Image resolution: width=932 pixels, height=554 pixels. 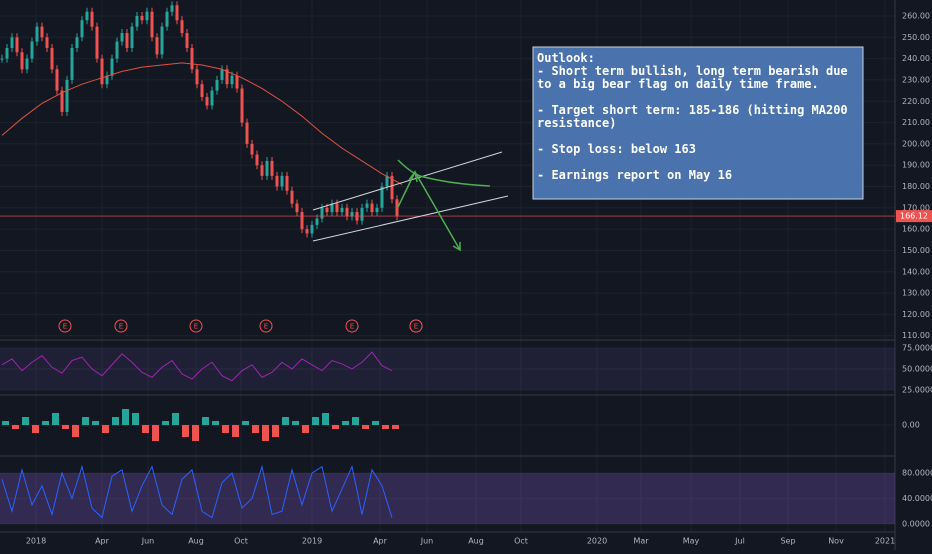 I want to click on y-tick-label: 260.00, so click(x=916, y=15).